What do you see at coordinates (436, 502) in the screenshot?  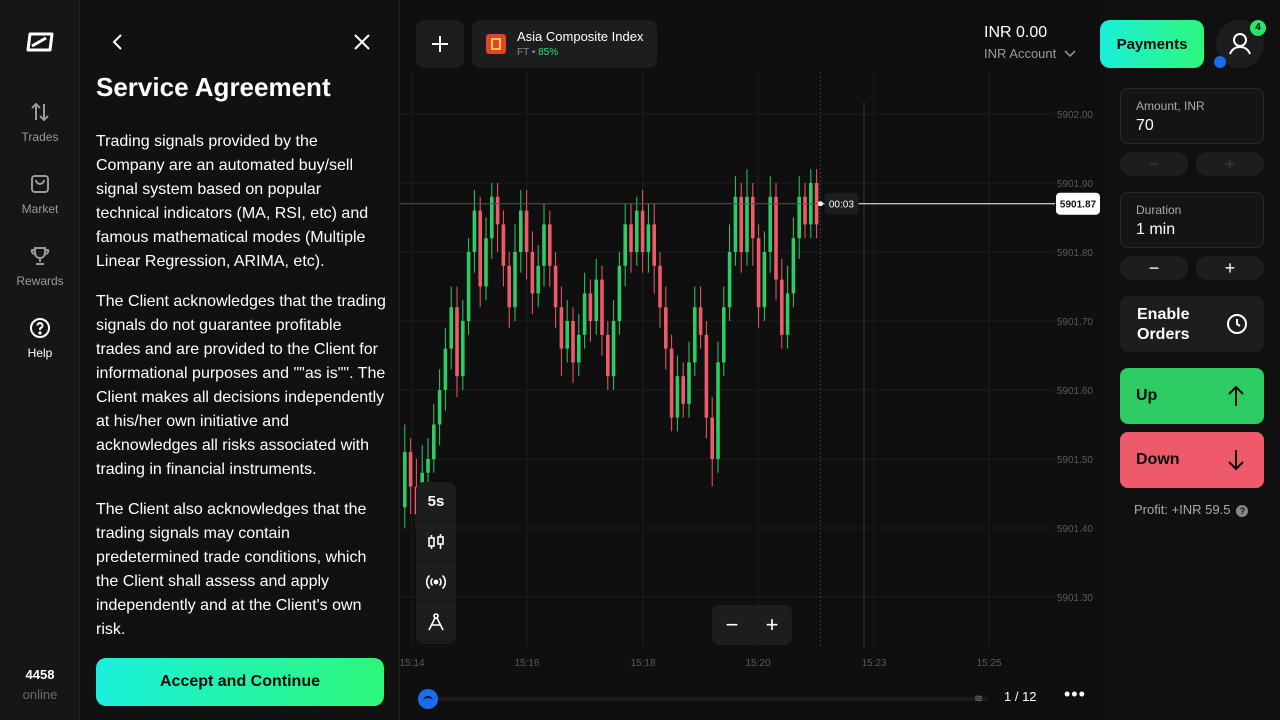 I see `interval-button: 5s` at bounding box center [436, 502].